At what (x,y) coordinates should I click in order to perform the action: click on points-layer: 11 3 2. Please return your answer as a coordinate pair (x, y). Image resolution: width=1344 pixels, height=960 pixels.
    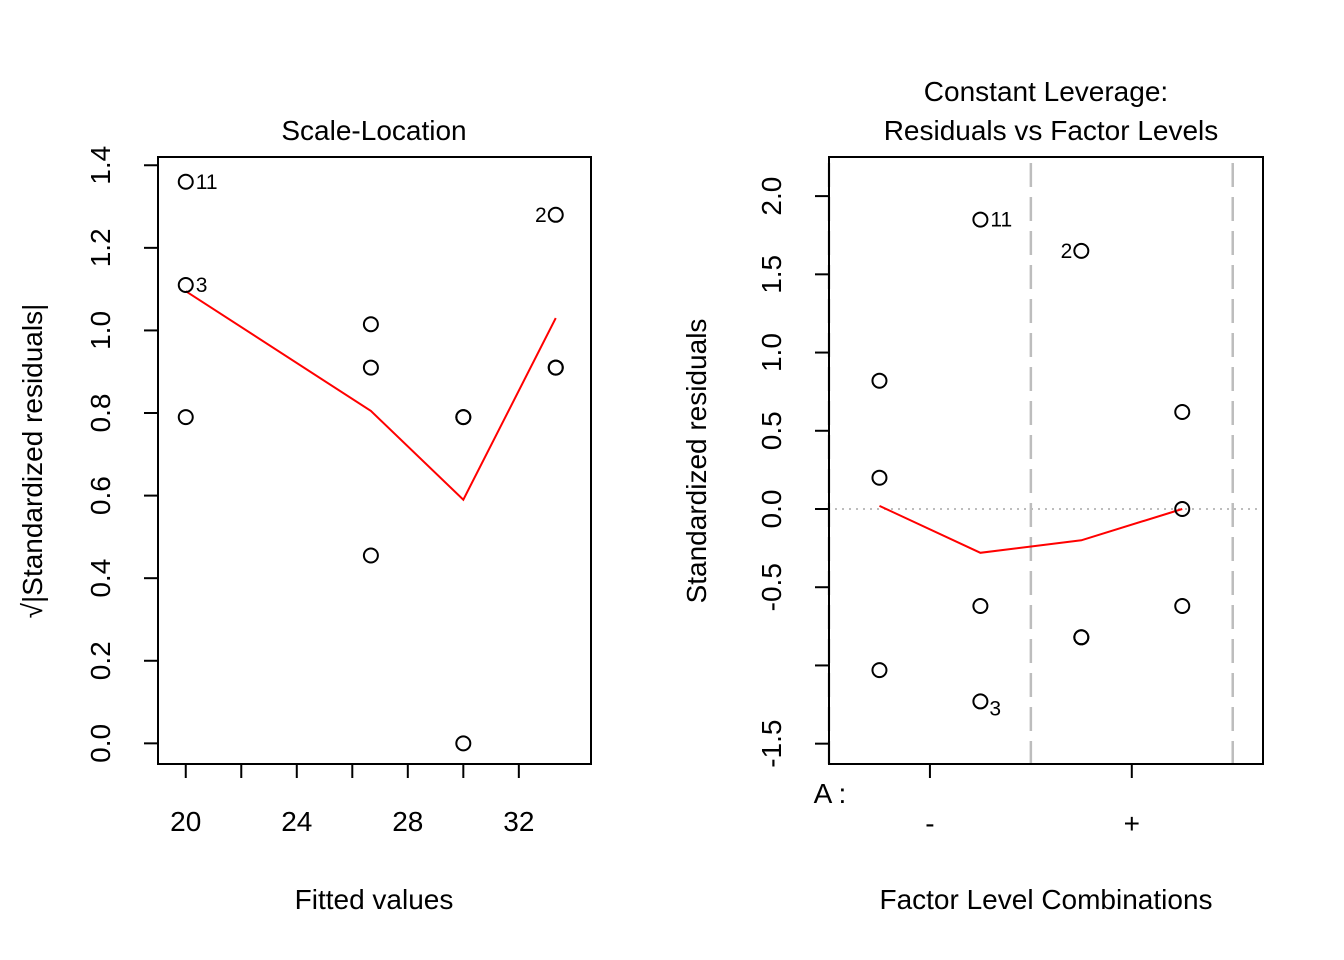
    Looking at the image, I should click on (1031, 464).